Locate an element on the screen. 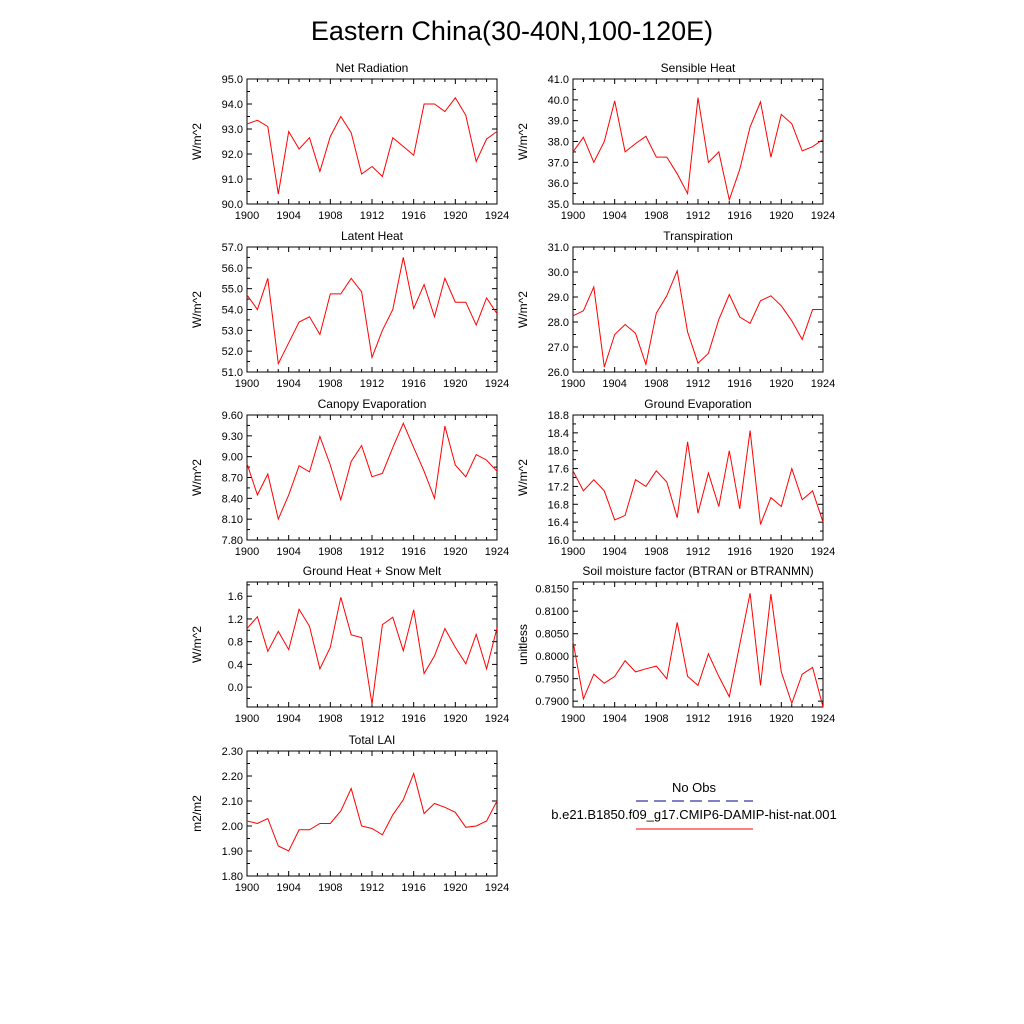 Image resolution: width=1024 pixels, height=1024 pixels. y-tick-label: 94.0 is located at coordinates (232, 105).